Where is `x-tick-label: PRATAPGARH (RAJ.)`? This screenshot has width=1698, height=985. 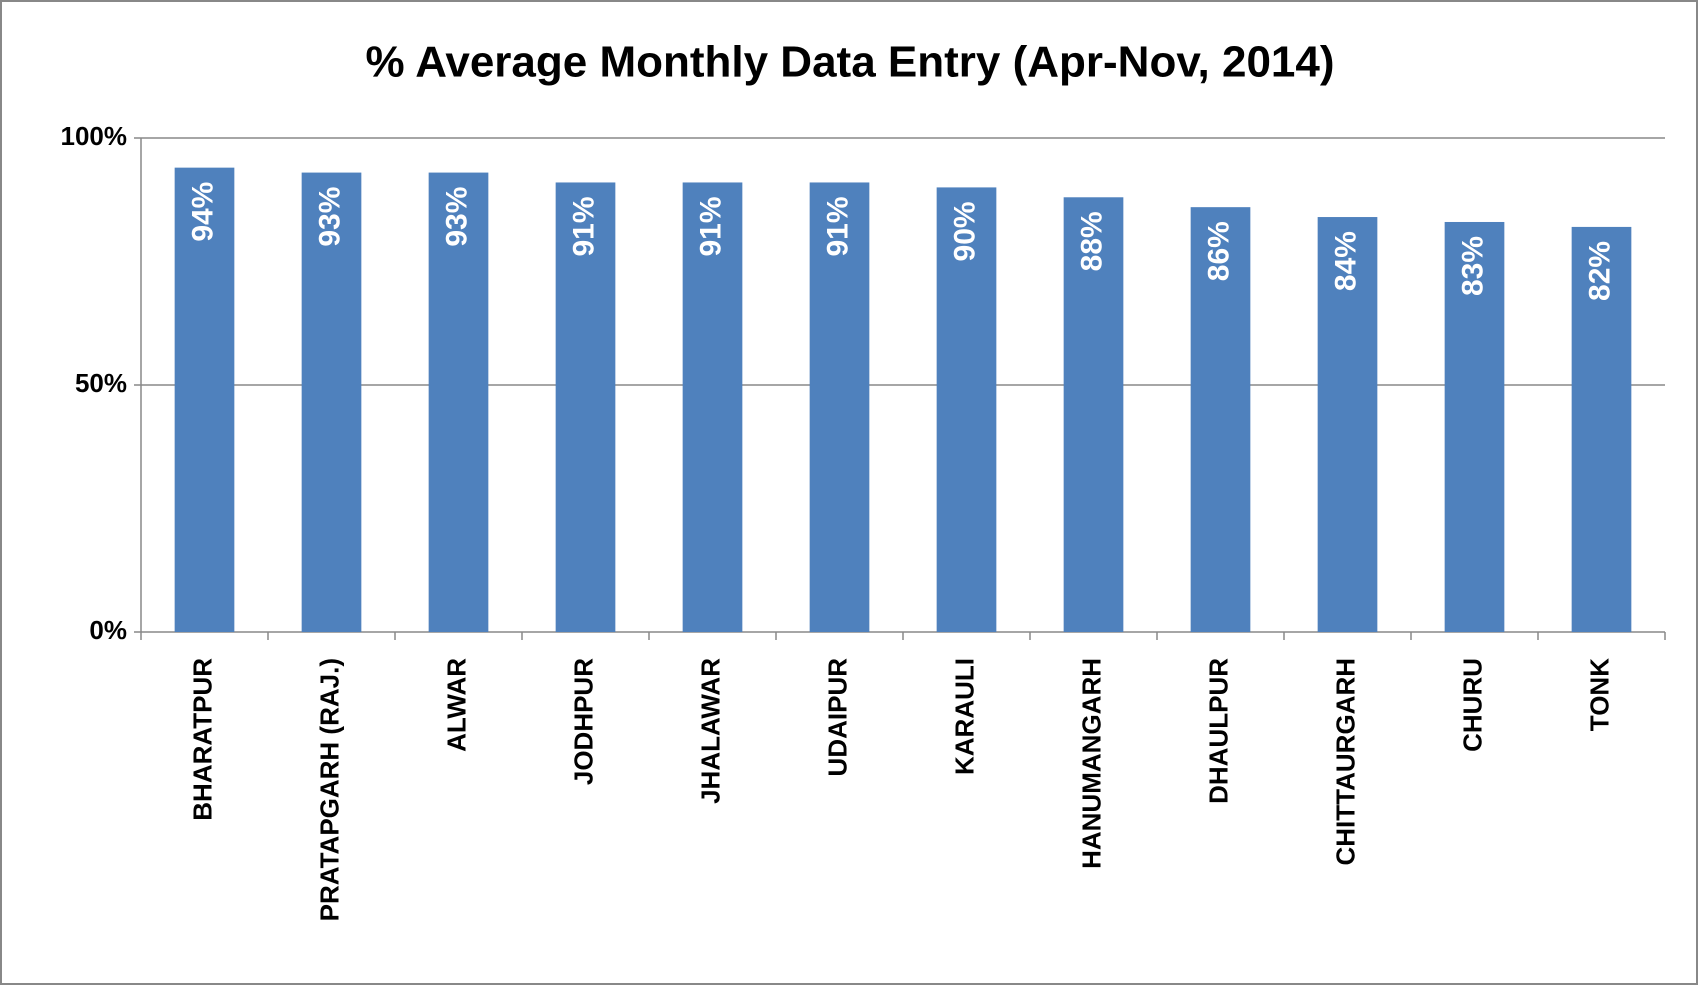 x-tick-label: PRATAPGARH (RAJ.) is located at coordinates (329, 789).